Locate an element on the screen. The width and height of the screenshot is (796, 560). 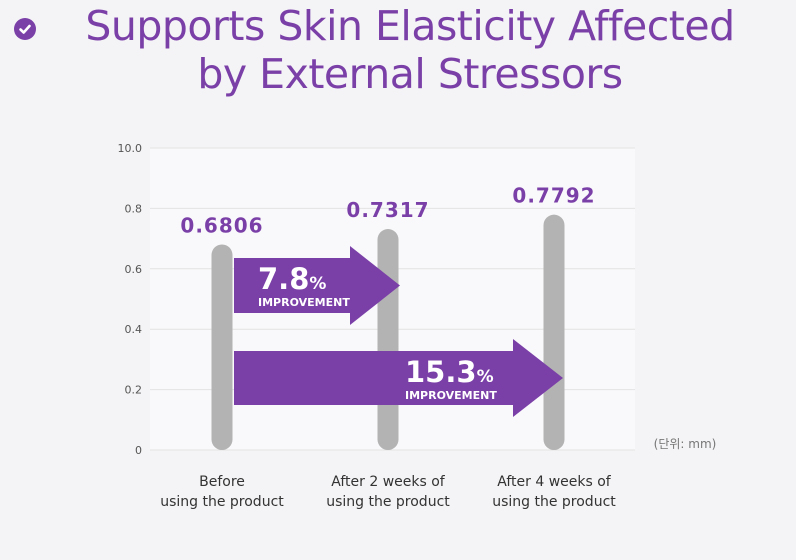
value-label: 0.6806 is located at coordinates (221, 225).